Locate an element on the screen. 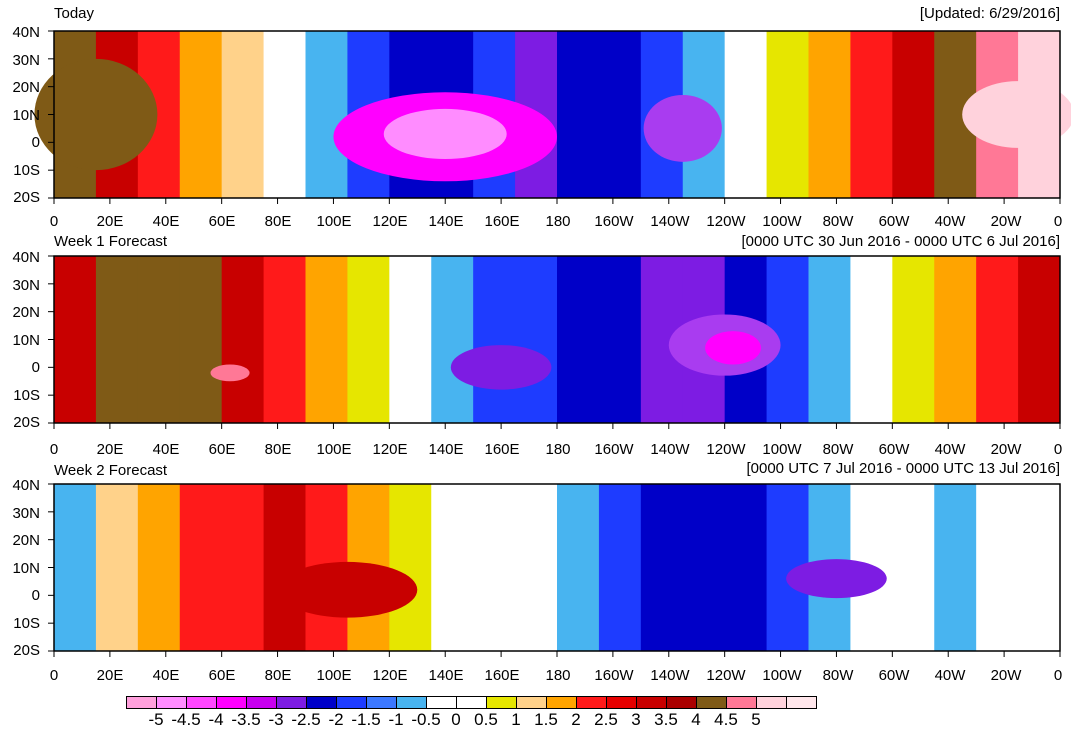 The image size is (1071, 735). legend-label: 2.5 is located at coordinates (606, 719).